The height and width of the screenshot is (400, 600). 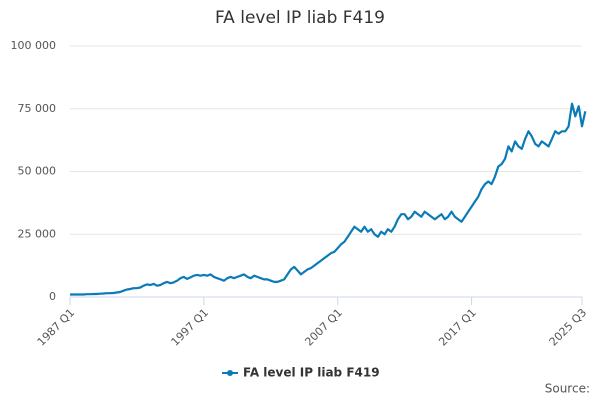 What do you see at coordinates (567, 389) in the screenshot?
I see `source: Source:` at bounding box center [567, 389].